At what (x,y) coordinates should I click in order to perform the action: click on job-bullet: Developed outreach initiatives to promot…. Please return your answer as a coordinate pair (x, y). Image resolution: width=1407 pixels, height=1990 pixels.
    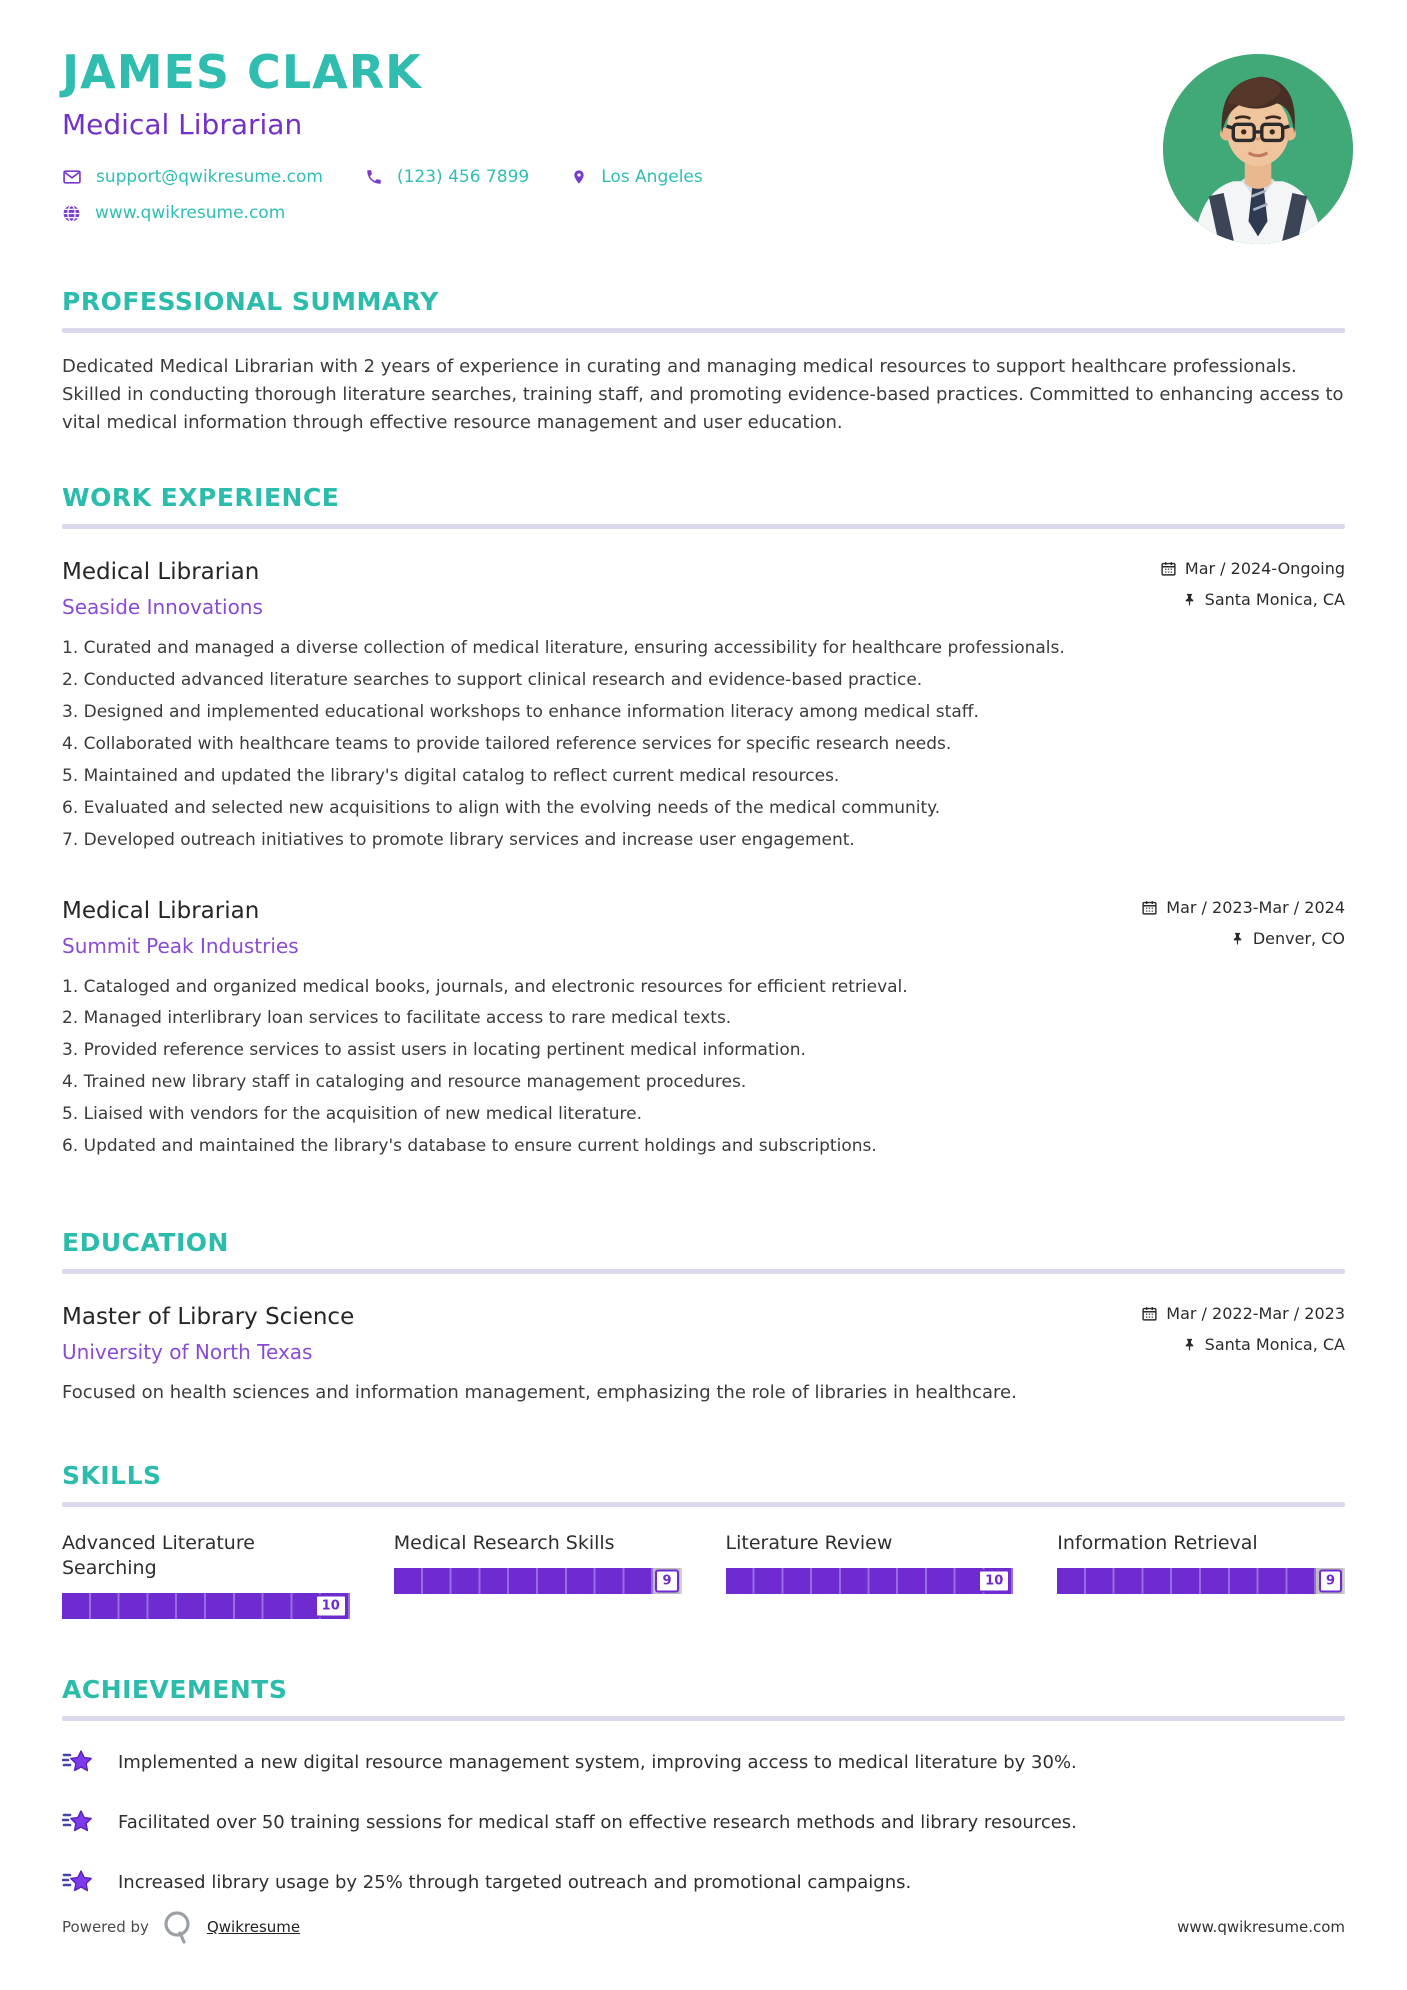
    Looking at the image, I should click on (703, 840).